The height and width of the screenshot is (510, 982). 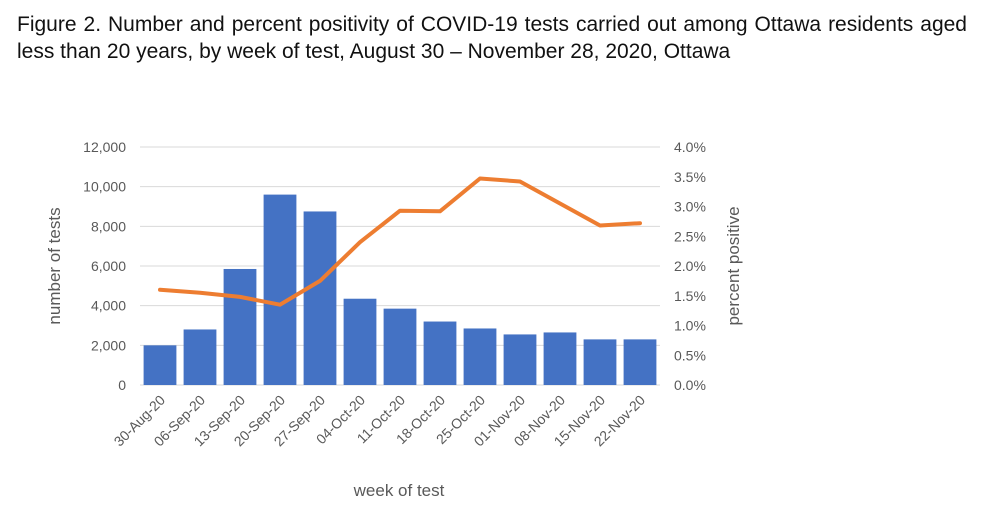 I want to click on y-tick-label: 6,000, so click(x=108, y=266).